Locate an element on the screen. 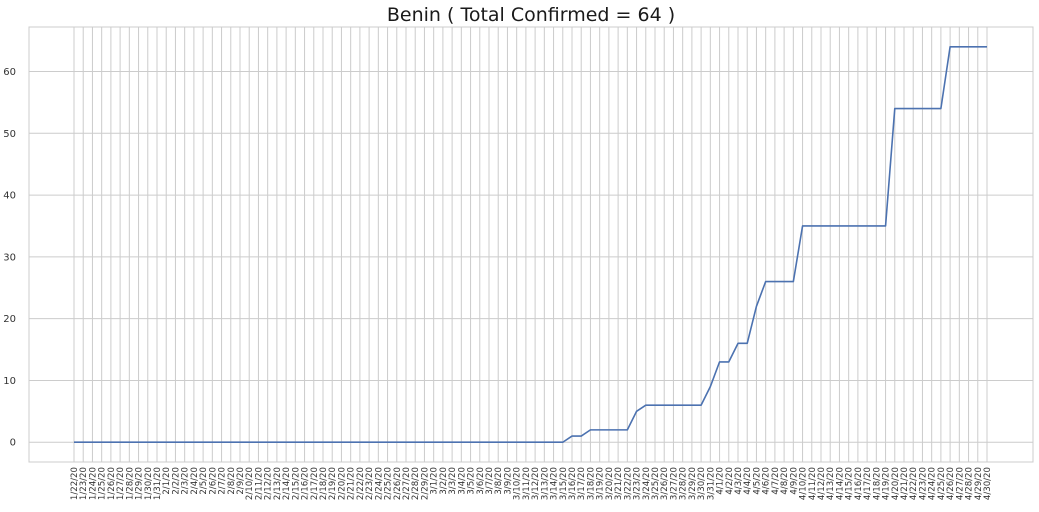 Image resolution: width=1039 pixels, height=512 pixels. x-tick-label: 4/1/20 is located at coordinates (721, 481).